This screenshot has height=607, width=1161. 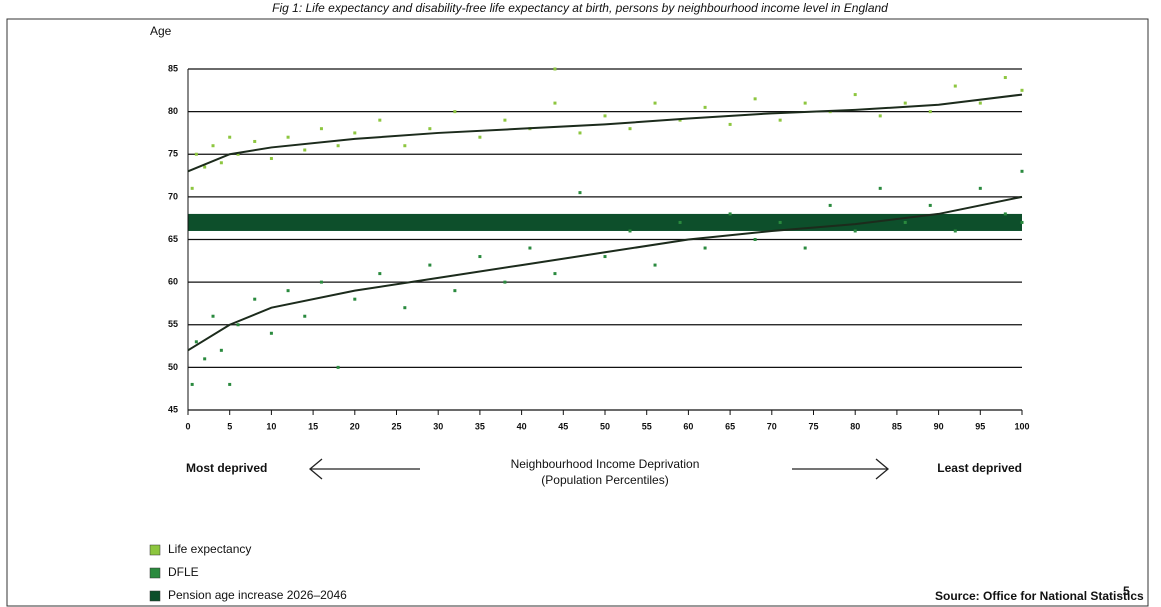 I want to click on x-tick-label: 10, so click(x=271, y=426).